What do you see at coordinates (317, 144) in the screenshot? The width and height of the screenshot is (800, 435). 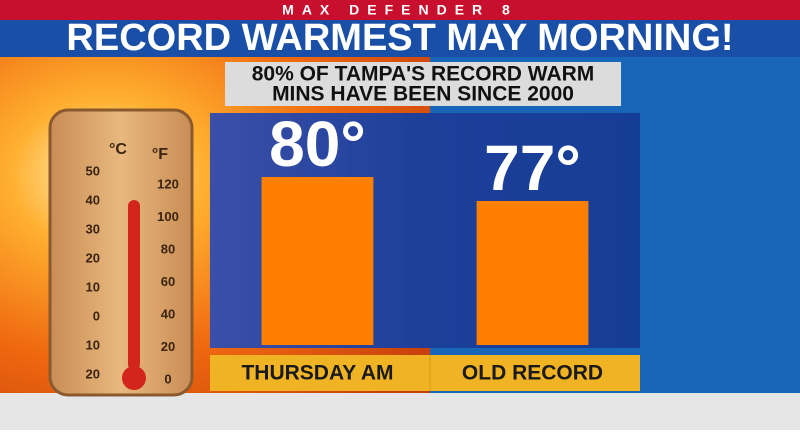 I see `value-label: 80°` at bounding box center [317, 144].